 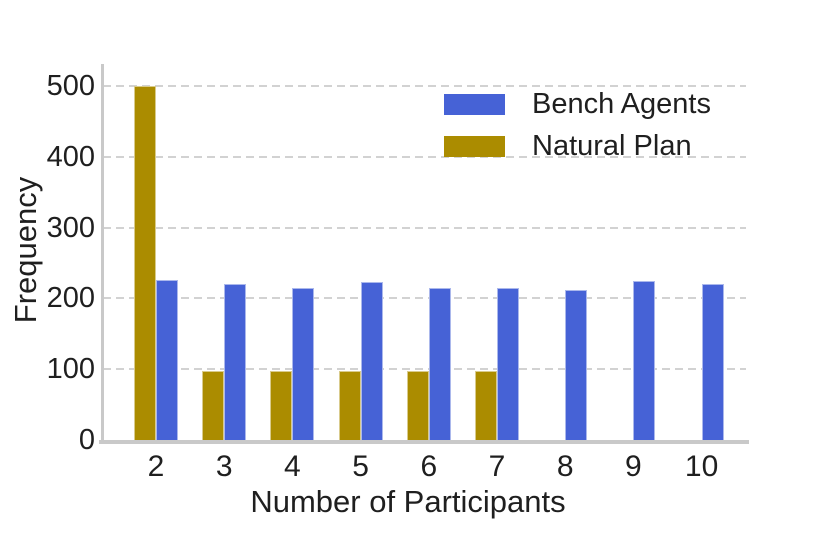 I want to click on x-tick-label-6: 6, so click(x=429, y=466).